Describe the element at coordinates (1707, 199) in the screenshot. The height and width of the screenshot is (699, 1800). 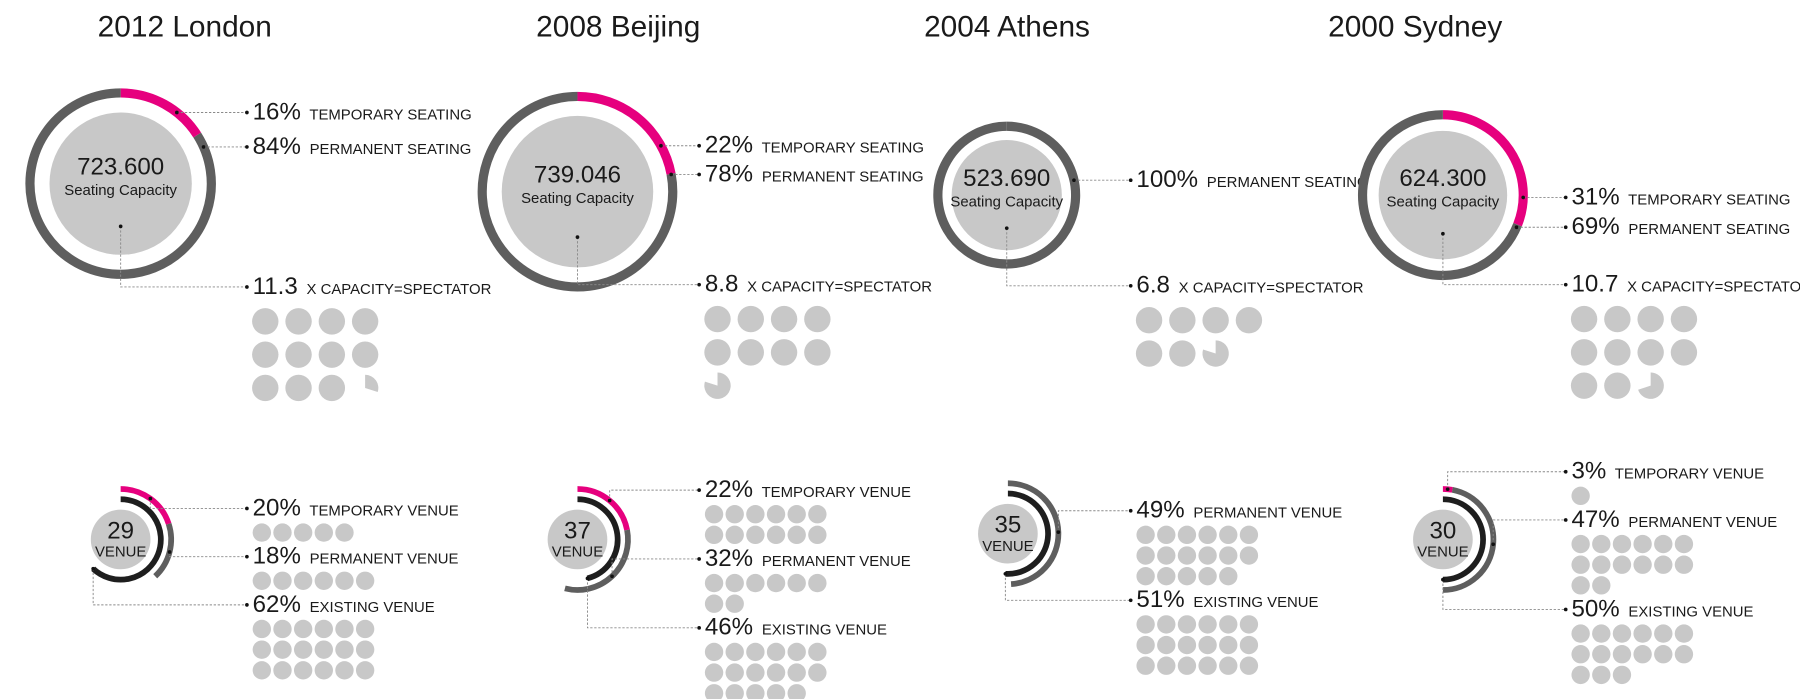
I see `label-text: TEMPORARY SEATING` at that location.